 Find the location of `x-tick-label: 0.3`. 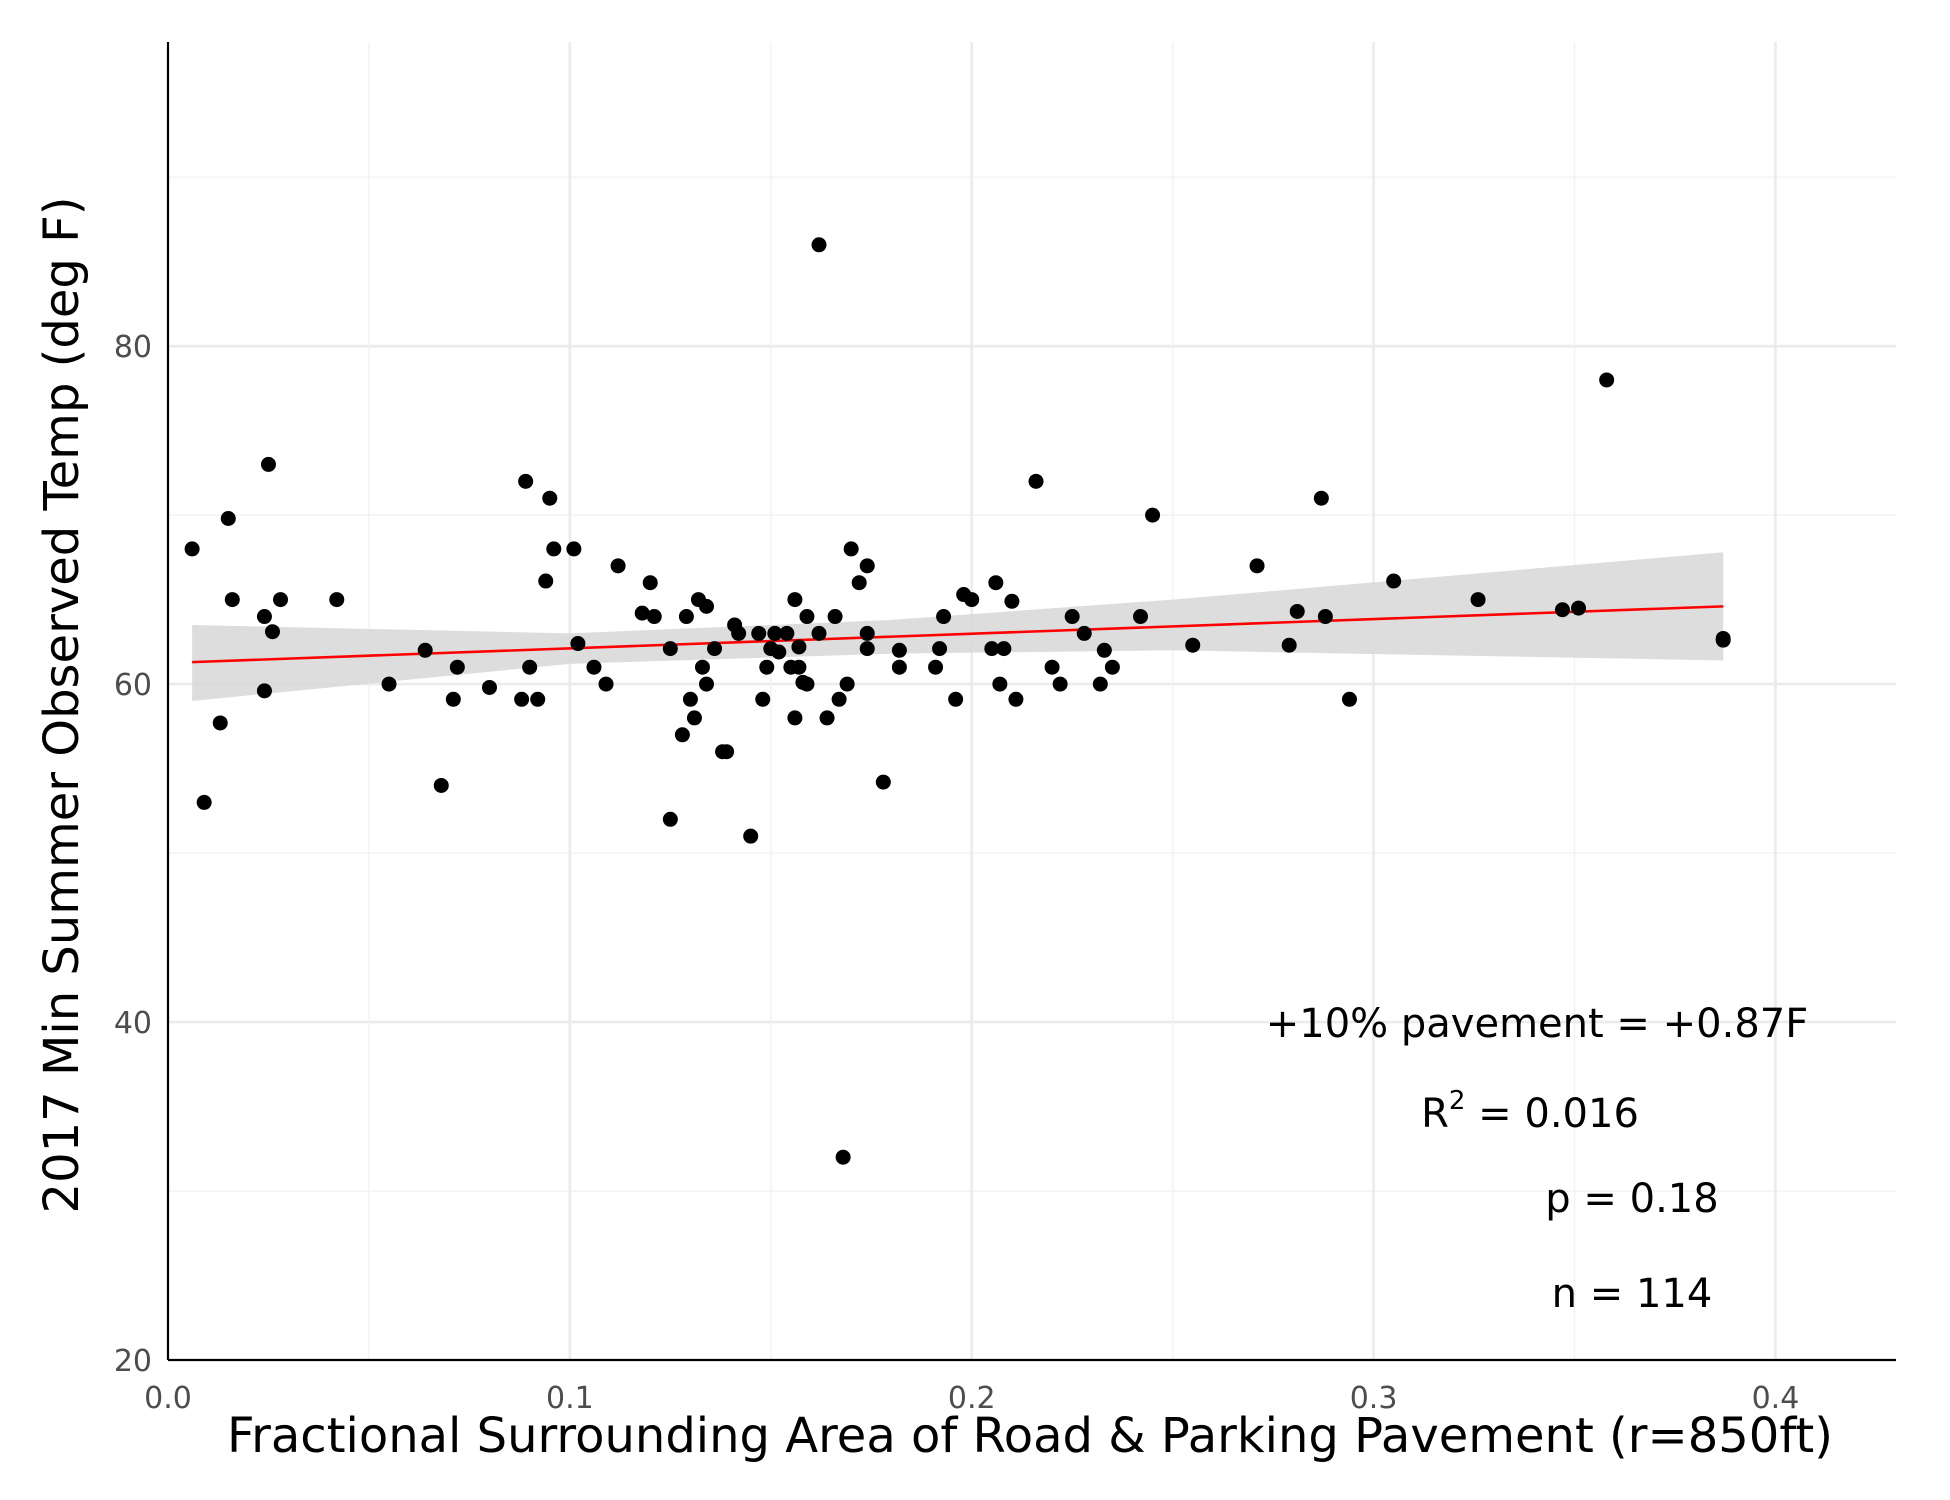

x-tick-label: 0.3 is located at coordinates (1374, 1398).